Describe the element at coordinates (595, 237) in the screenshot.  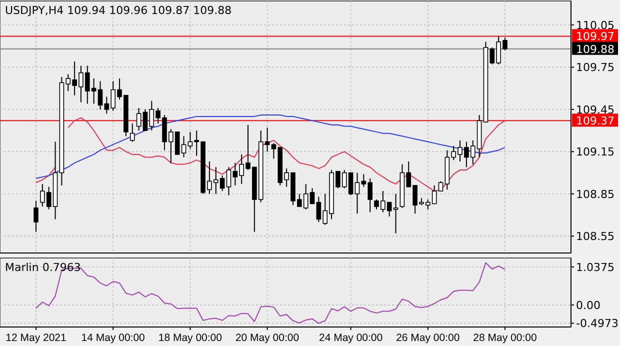
I see `y-tick-label: 108.55` at that location.